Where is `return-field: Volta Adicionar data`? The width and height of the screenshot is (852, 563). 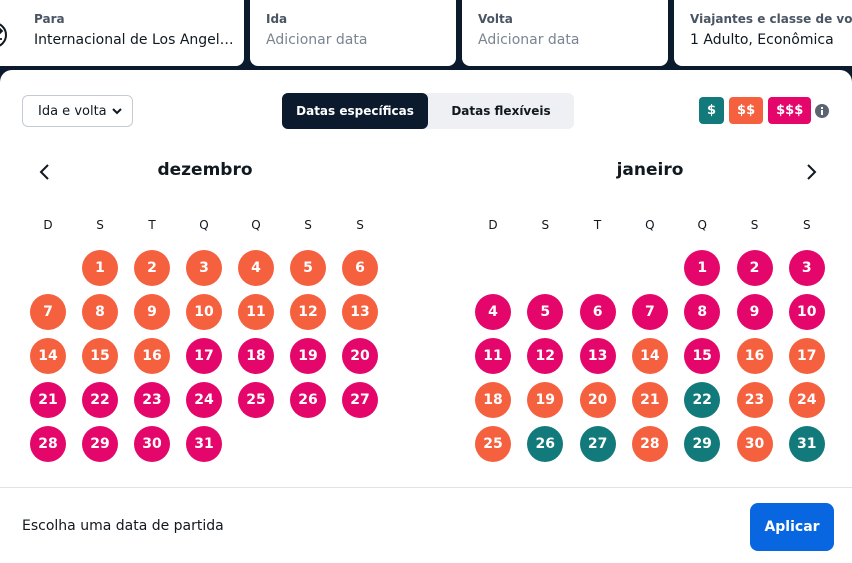
return-field: Volta Adicionar data is located at coordinates (565, 33).